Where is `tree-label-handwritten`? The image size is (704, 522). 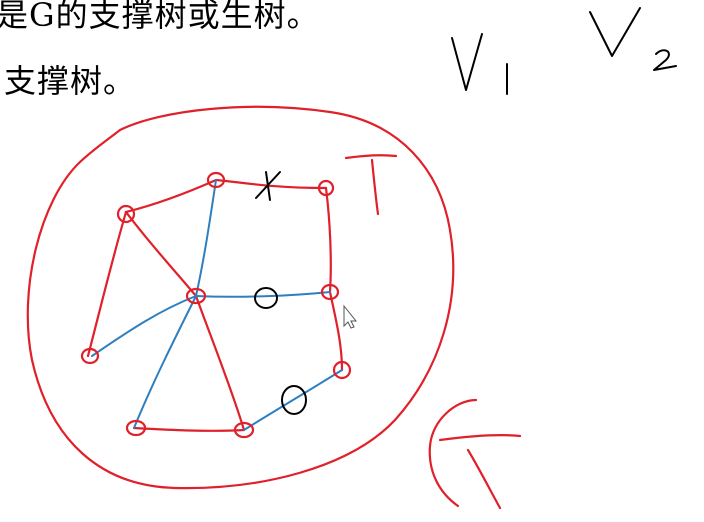
tree-label-handwritten is located at coordinates (371, 185).